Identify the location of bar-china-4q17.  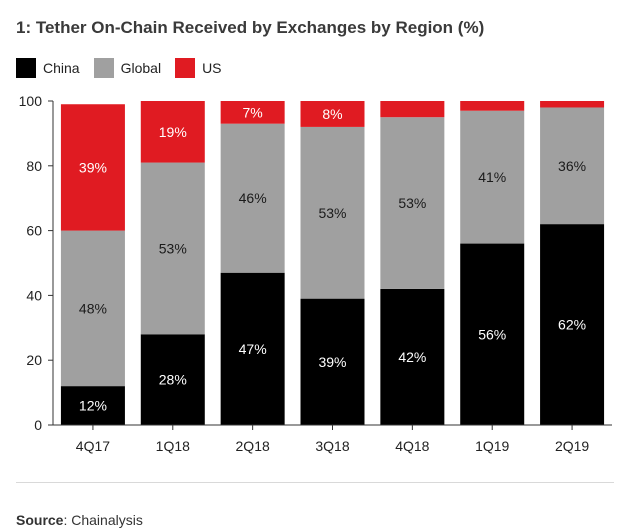
(92, 405).